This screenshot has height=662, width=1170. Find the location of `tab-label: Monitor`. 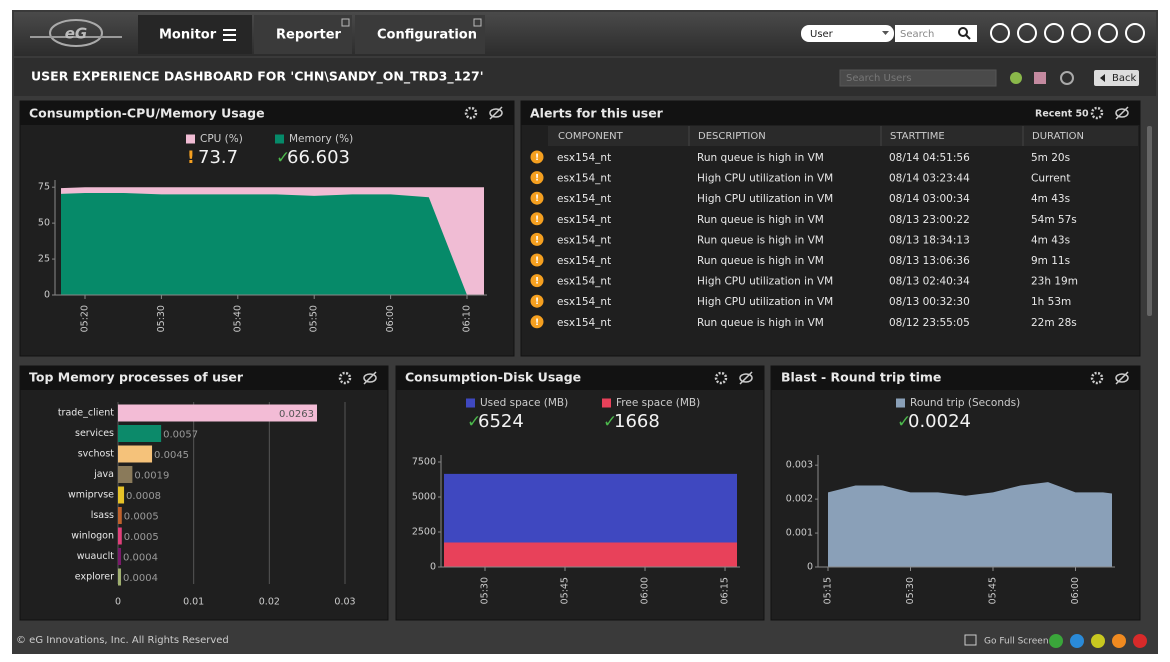

tab-label: Monitor is located at coordinates (188, 35).